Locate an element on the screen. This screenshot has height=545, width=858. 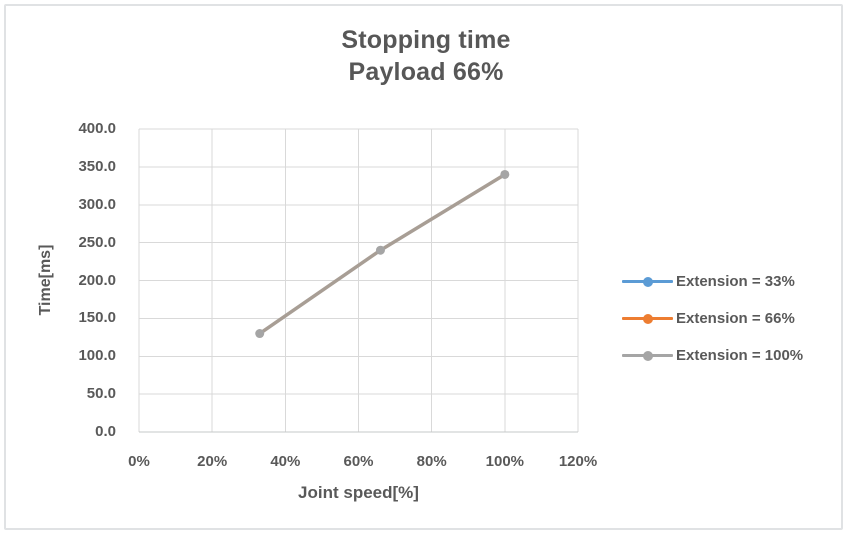
legend-item: Extension = 100% is located at coordinates (712, 355).